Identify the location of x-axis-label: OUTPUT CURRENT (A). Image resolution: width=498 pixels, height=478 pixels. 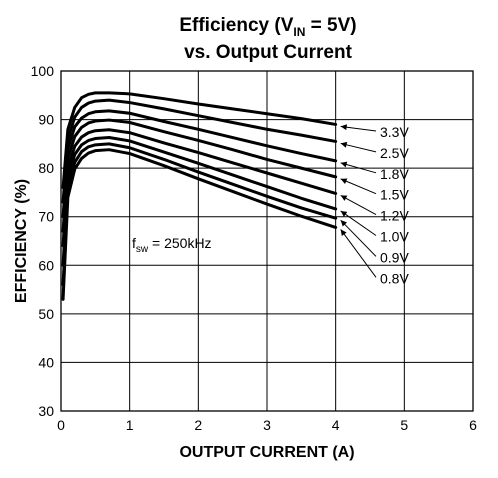
(266, 452).